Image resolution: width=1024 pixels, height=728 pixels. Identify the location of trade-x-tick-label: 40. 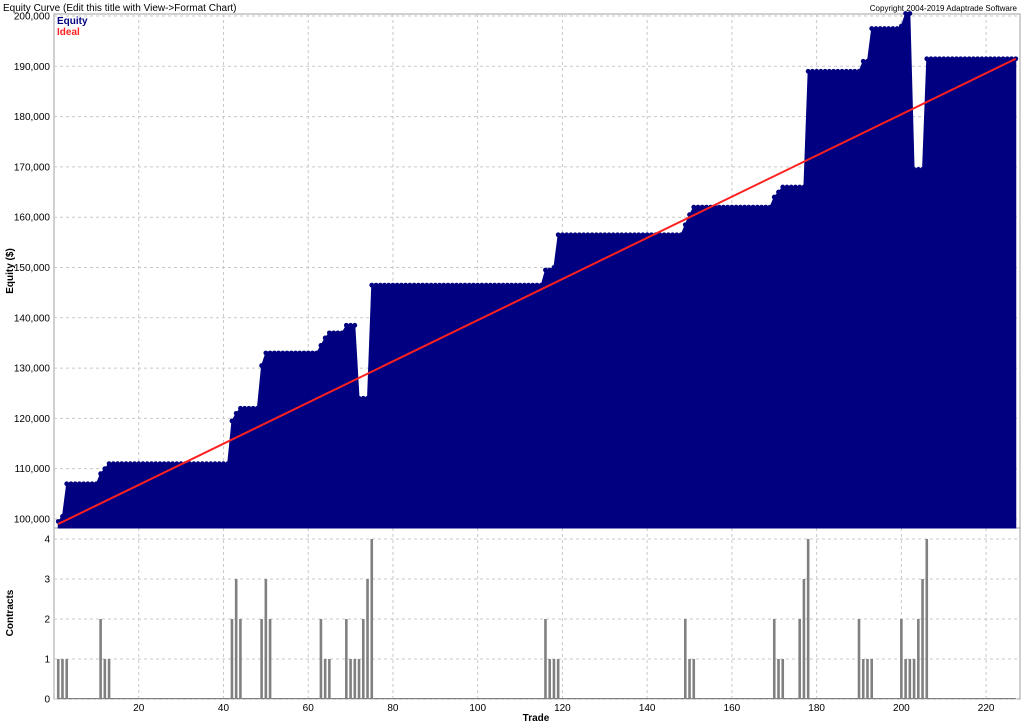
(224, 708).